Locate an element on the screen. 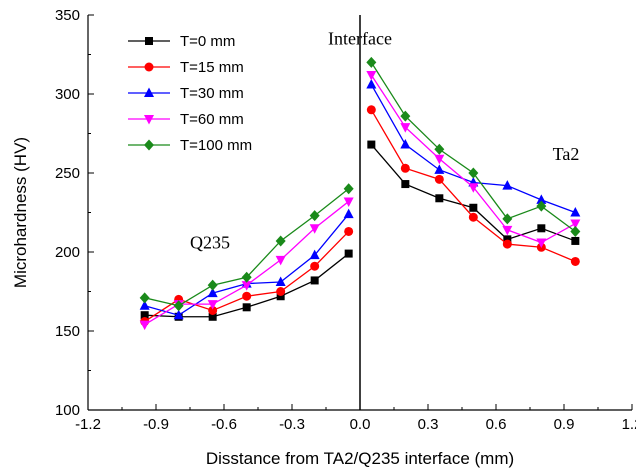  y-tick-label: 300 is located at coordinates (67, 94).